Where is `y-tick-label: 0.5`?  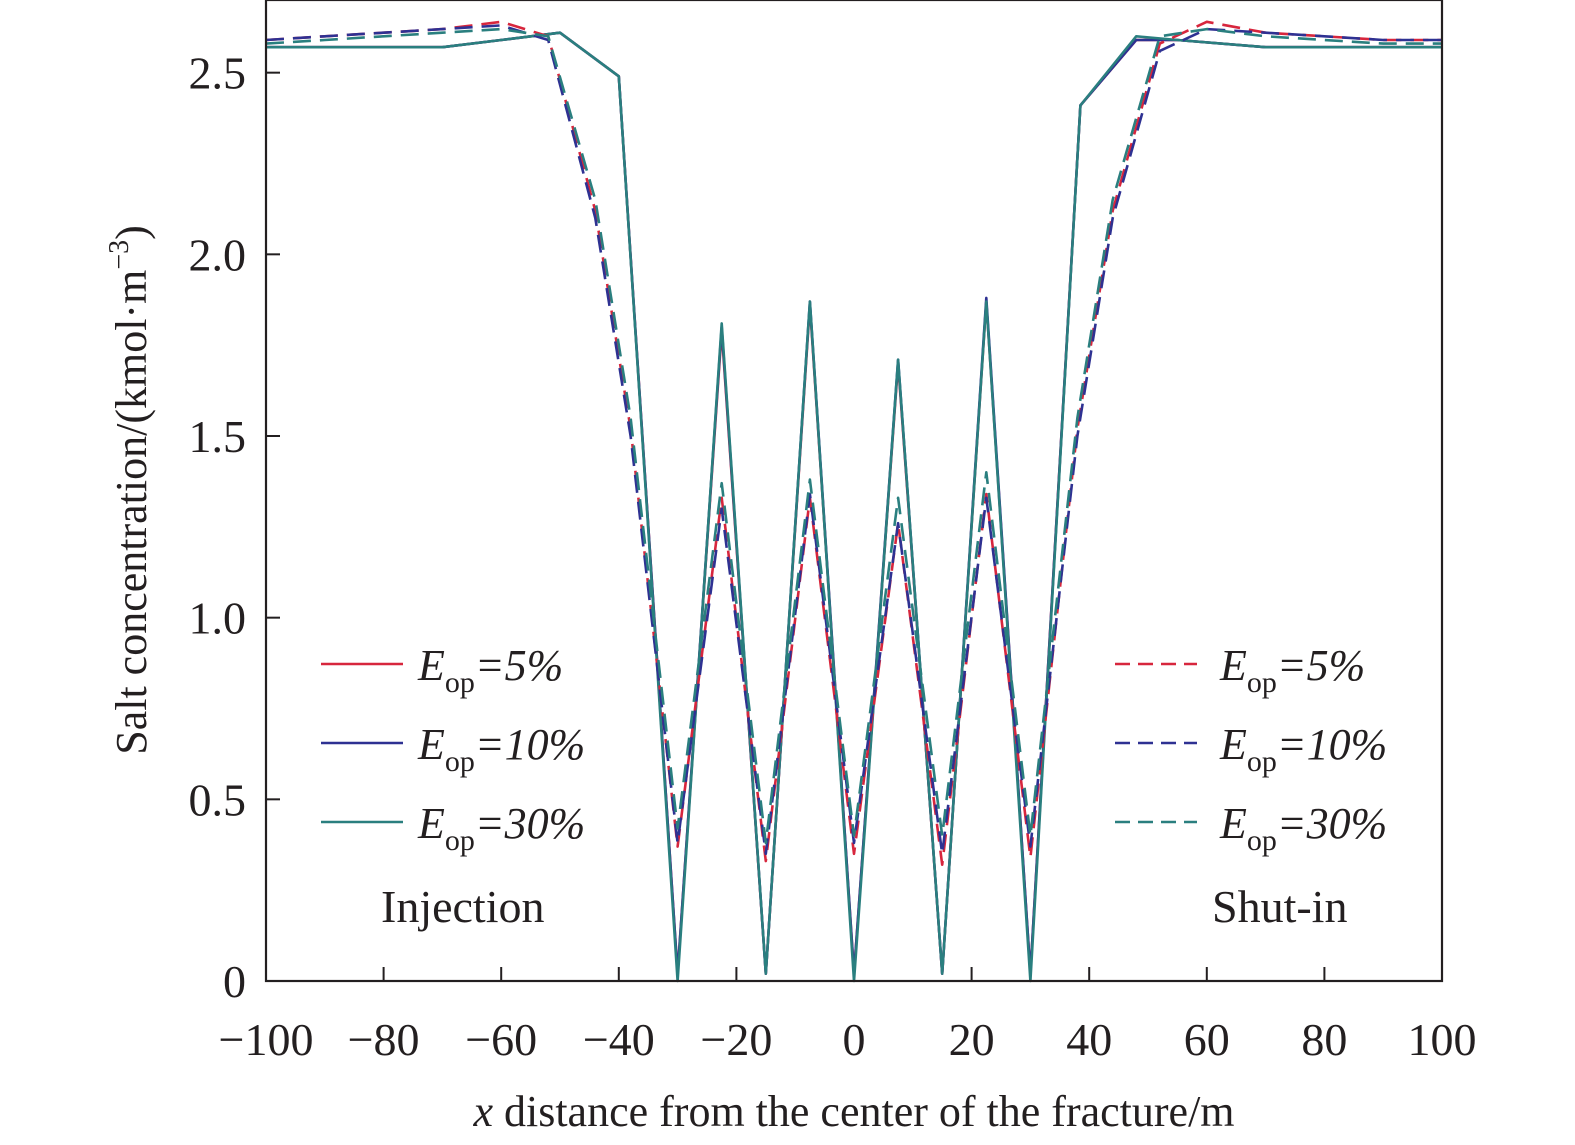 y-tick-label: 0.5 is located at coordinates (218, 799).